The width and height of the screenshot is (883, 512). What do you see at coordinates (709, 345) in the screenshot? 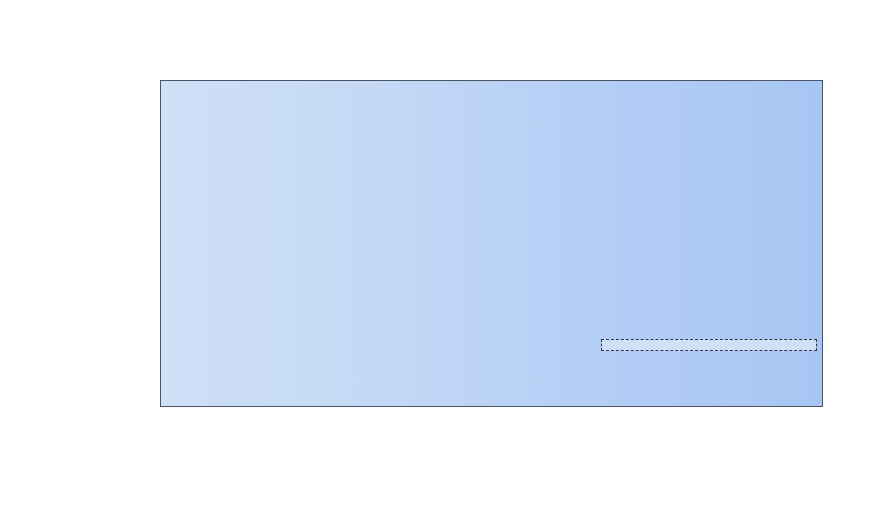
I see `legend` at bounding box center [709, 345].